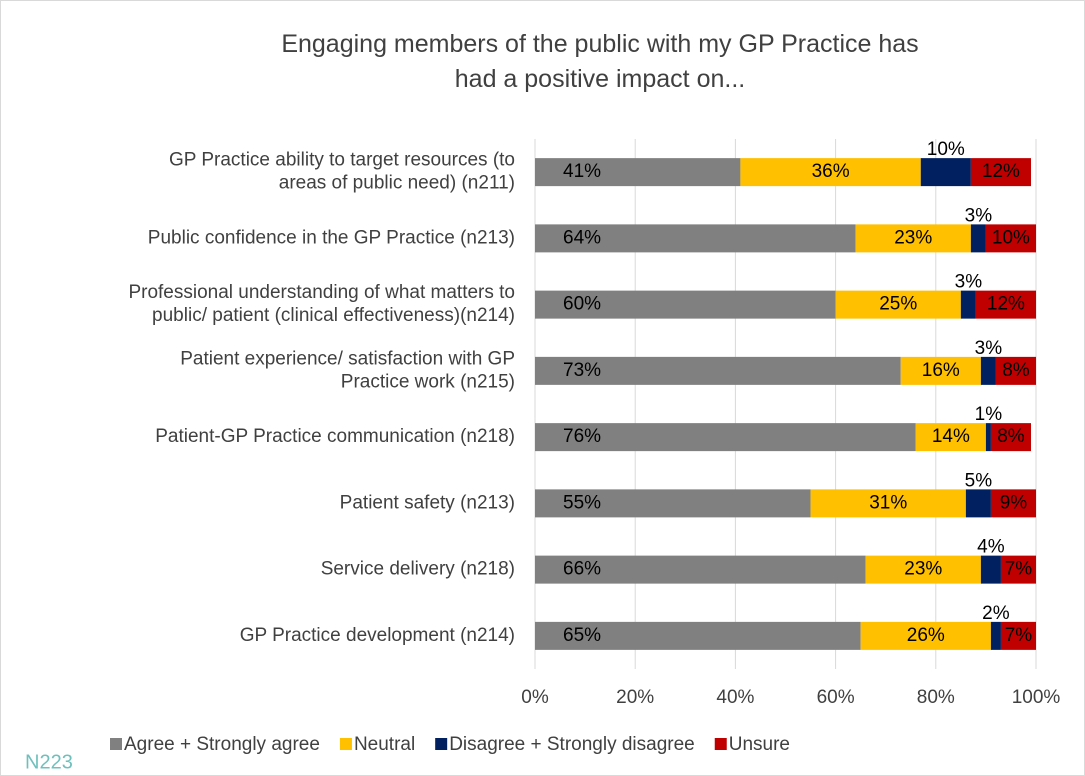 The height and width of the screenshot is (776, 1085). Describe the element at coordinates (735, 697) in the screenshot. I see `x-tick-label: 40%` at that location.